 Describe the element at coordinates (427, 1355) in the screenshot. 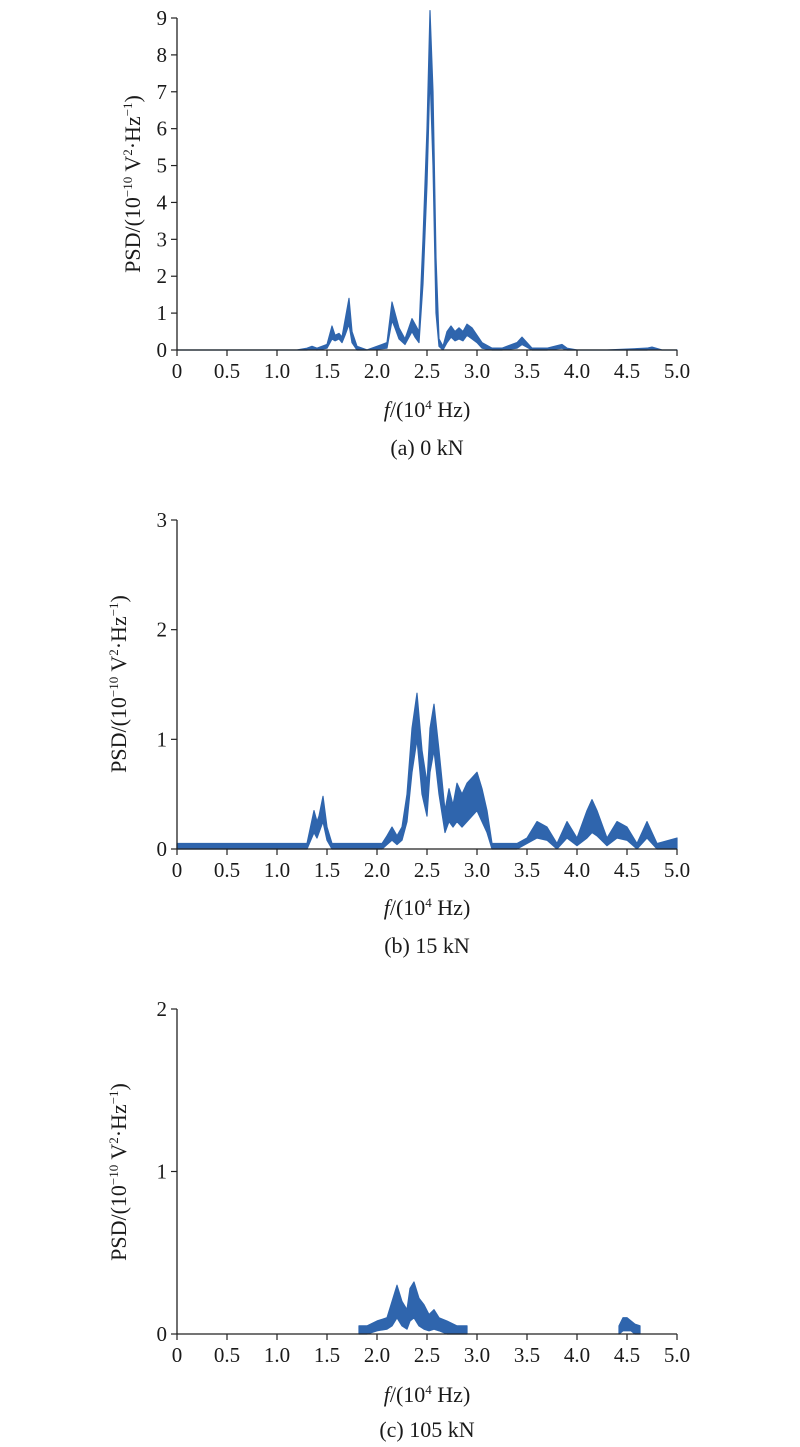

I see `panel-c-x-tick-label-5: 2.5` at that location.